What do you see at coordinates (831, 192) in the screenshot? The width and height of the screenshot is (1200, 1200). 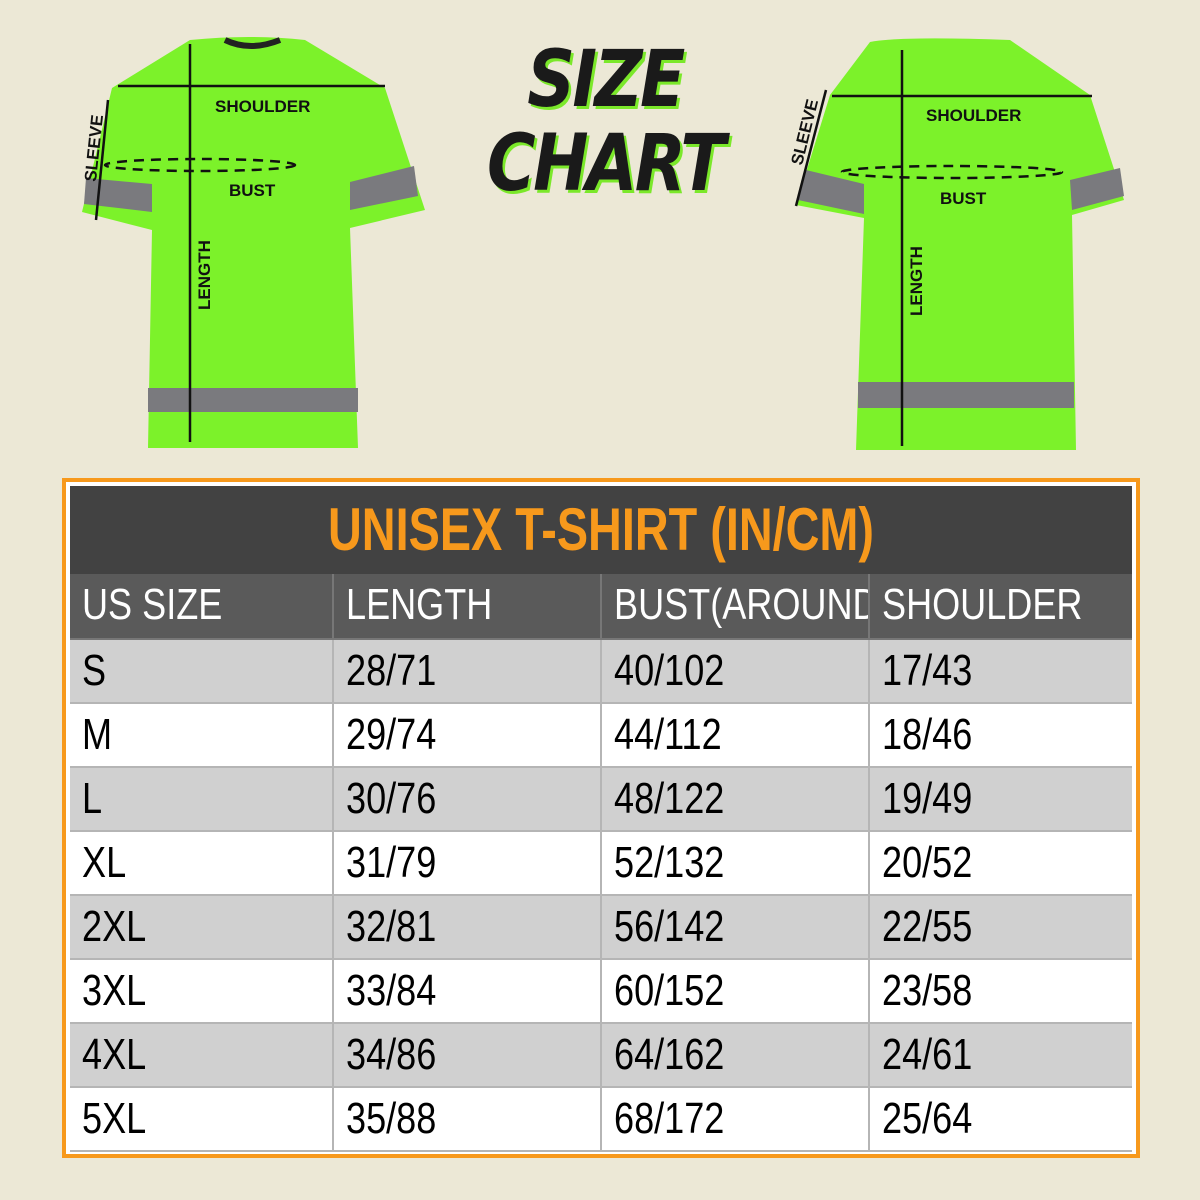 I see `back-left-sleeve-band` at bounding box center [831, 192].